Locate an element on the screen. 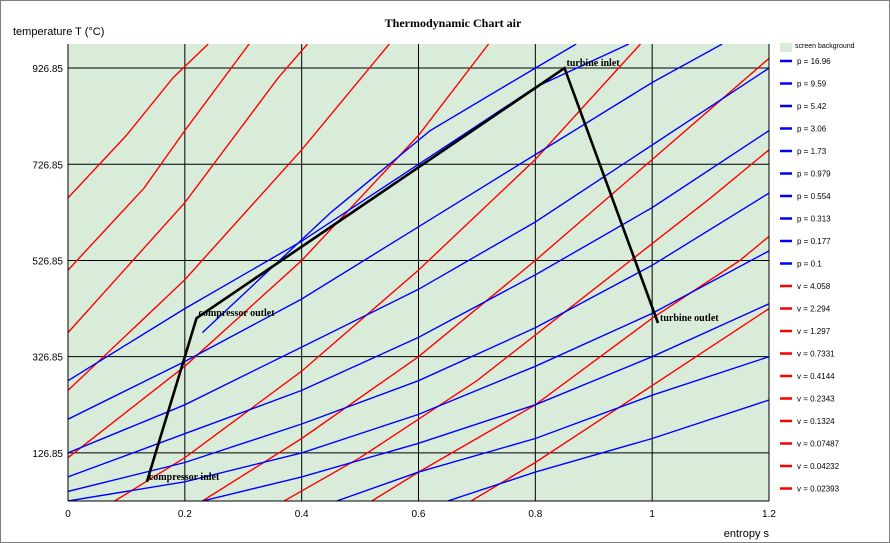  x-tick-label: 1.2 is located at coordinates (769, 514).